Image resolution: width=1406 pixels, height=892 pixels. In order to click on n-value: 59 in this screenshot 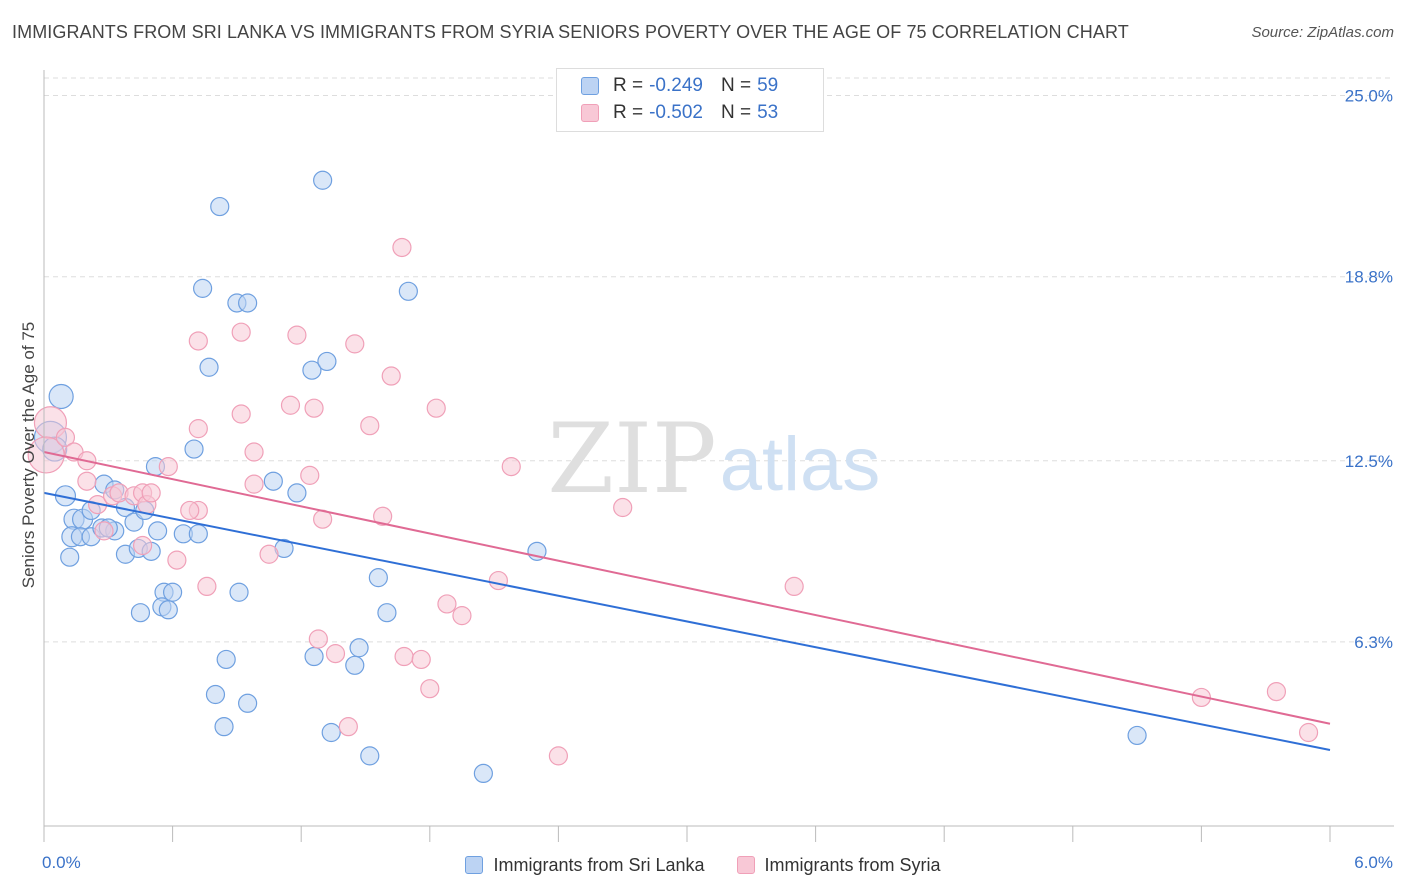, I will do `click(768, 85)`.